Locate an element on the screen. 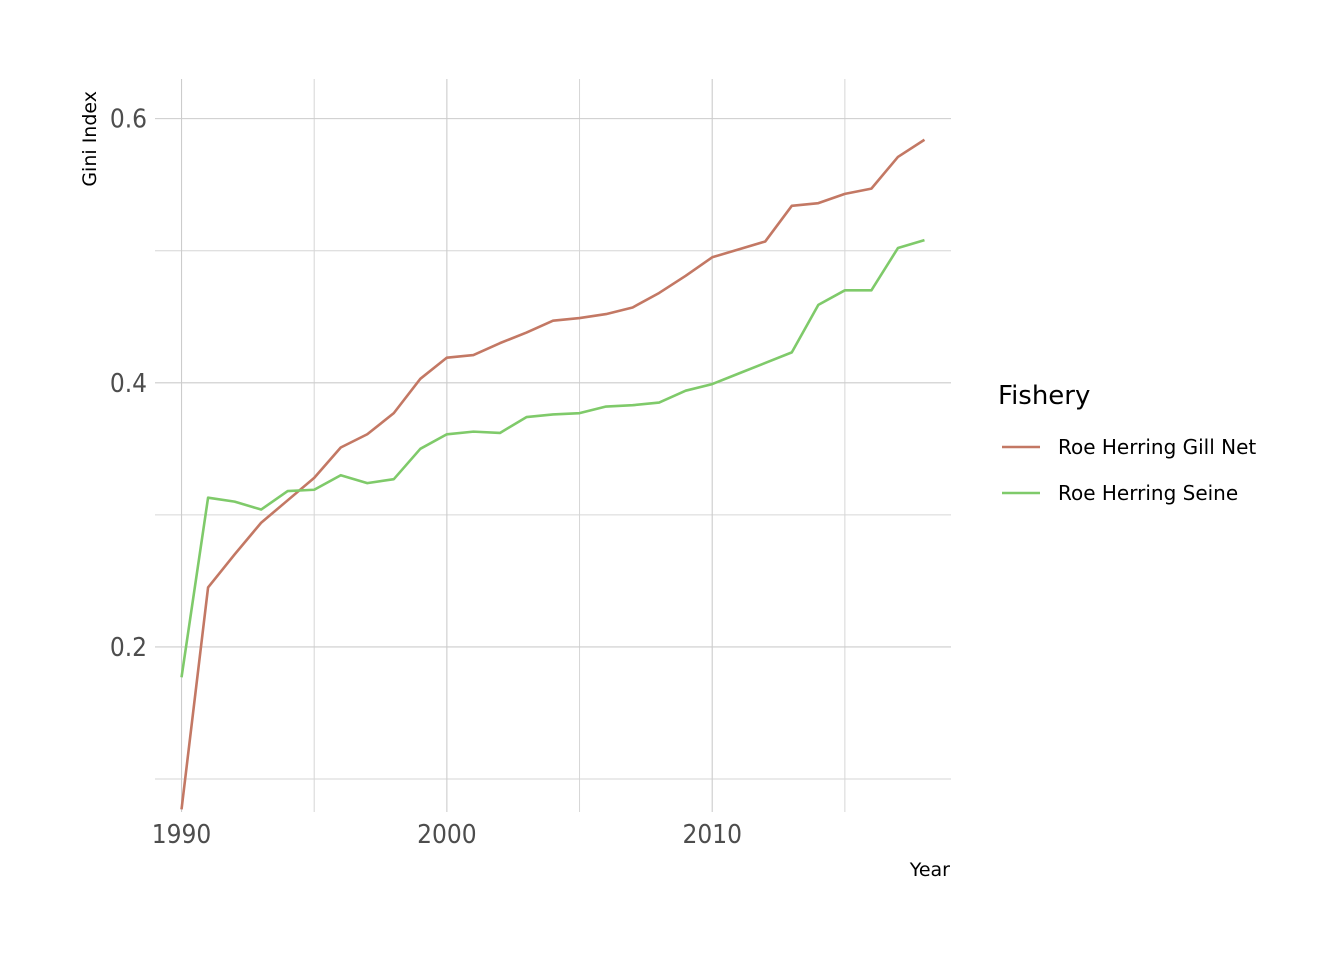  y-tick-label: 0.6 is located at coordinates (128, 120).